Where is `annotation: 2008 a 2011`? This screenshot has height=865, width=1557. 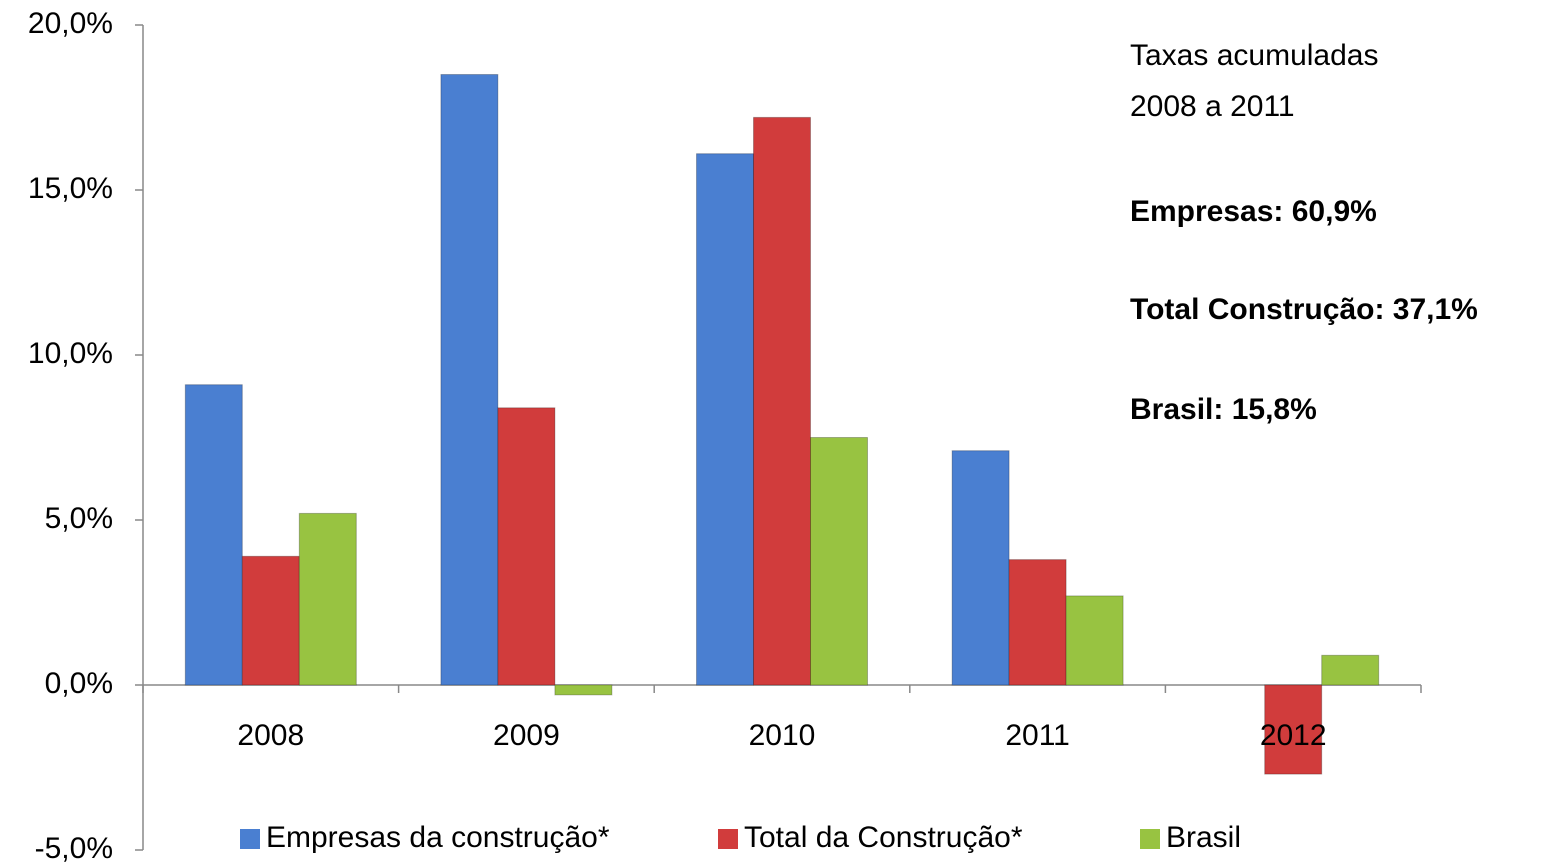
annotation: 2008 a 2011 is located at coordinates (1212, 106).